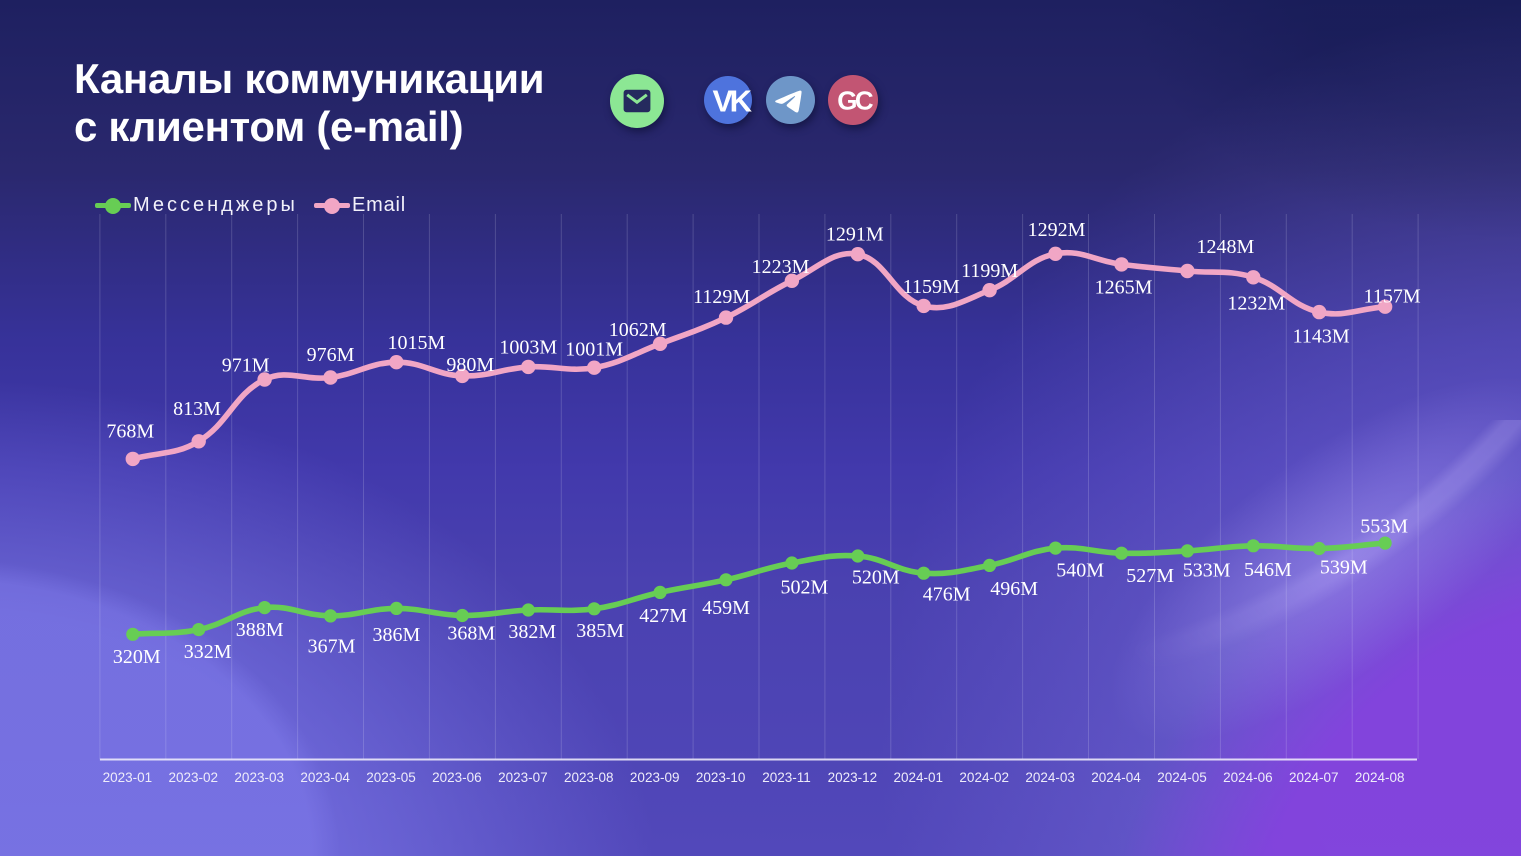  What do you see at coordinates (919, 777) in the screenshot?
I see `svg-text: 2024-01` at bounding box center [919, 777].